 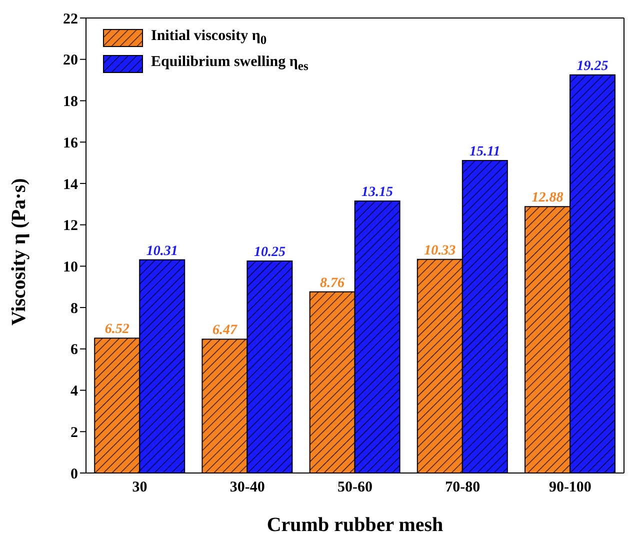 I want to click on legend-label: Initial viscosity η$_{0}$, so click(x=209, y=38).